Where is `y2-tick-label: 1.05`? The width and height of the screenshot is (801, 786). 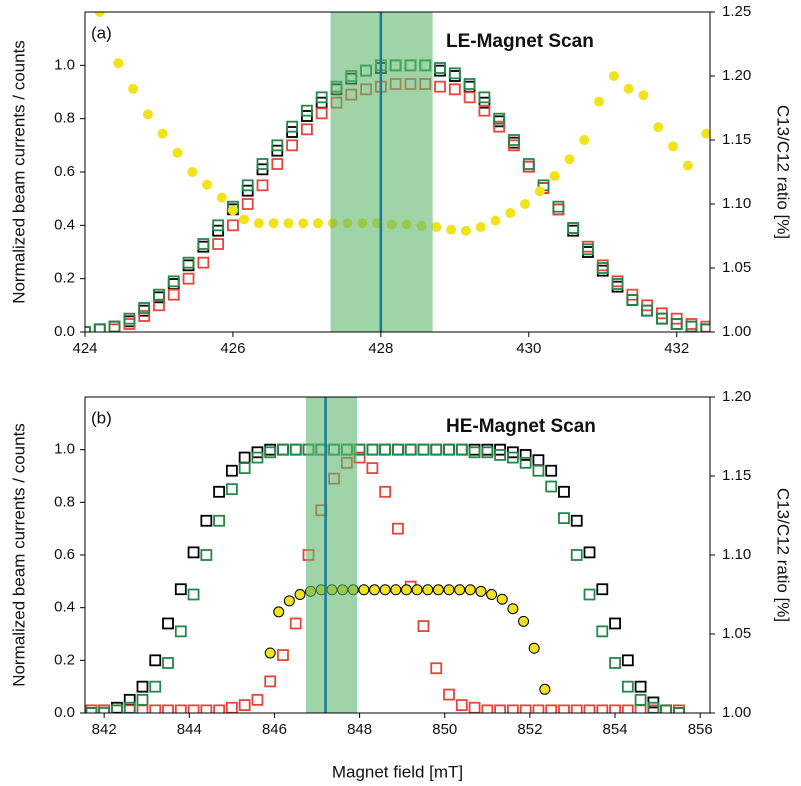
y2-tick-label: 1.05 is located at coordinates (736, 633).